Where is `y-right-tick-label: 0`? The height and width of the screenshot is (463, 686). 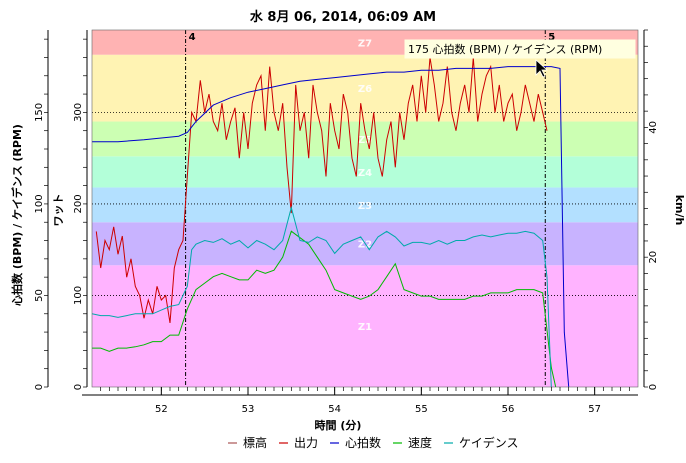 y-right-tick-label: 0 is located at coordinates (653, 387).